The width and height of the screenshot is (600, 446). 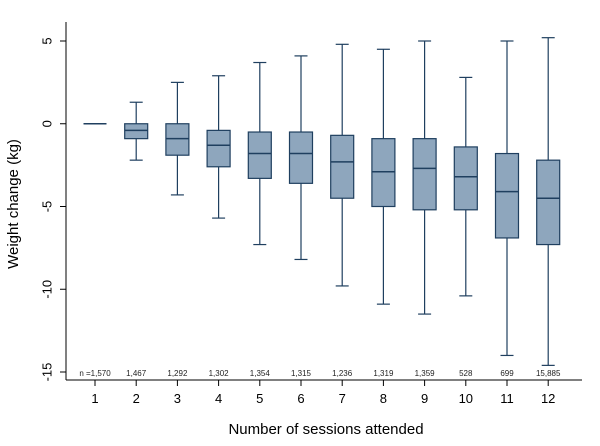 I want to click on n-count-label: 1,467, so click(x=136, y=373).